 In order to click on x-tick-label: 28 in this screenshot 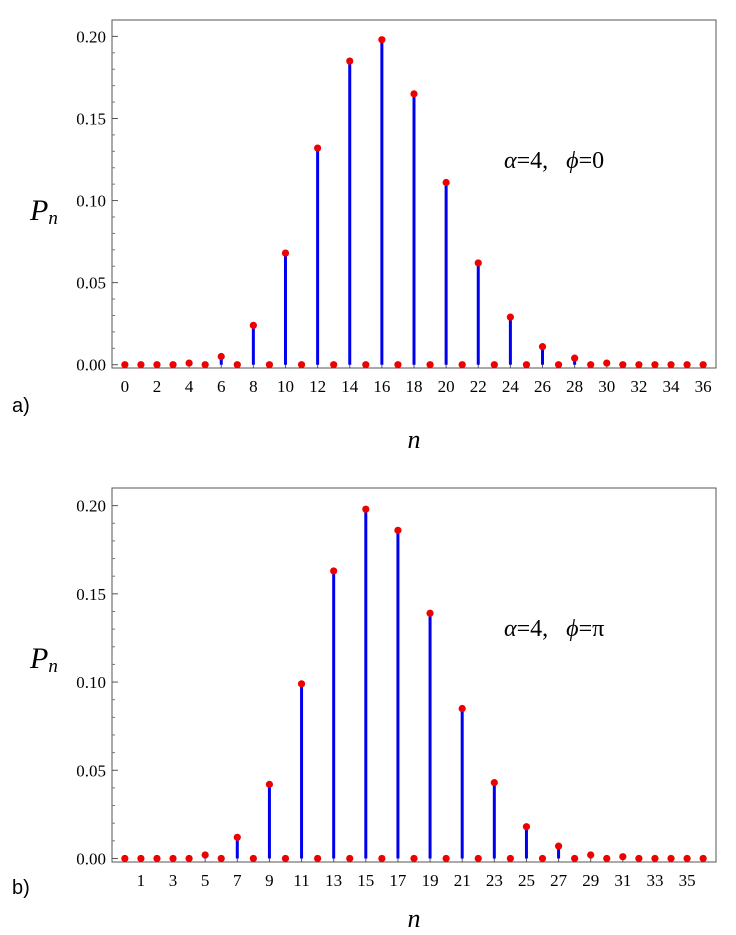, I will do `click(574, 386)`.